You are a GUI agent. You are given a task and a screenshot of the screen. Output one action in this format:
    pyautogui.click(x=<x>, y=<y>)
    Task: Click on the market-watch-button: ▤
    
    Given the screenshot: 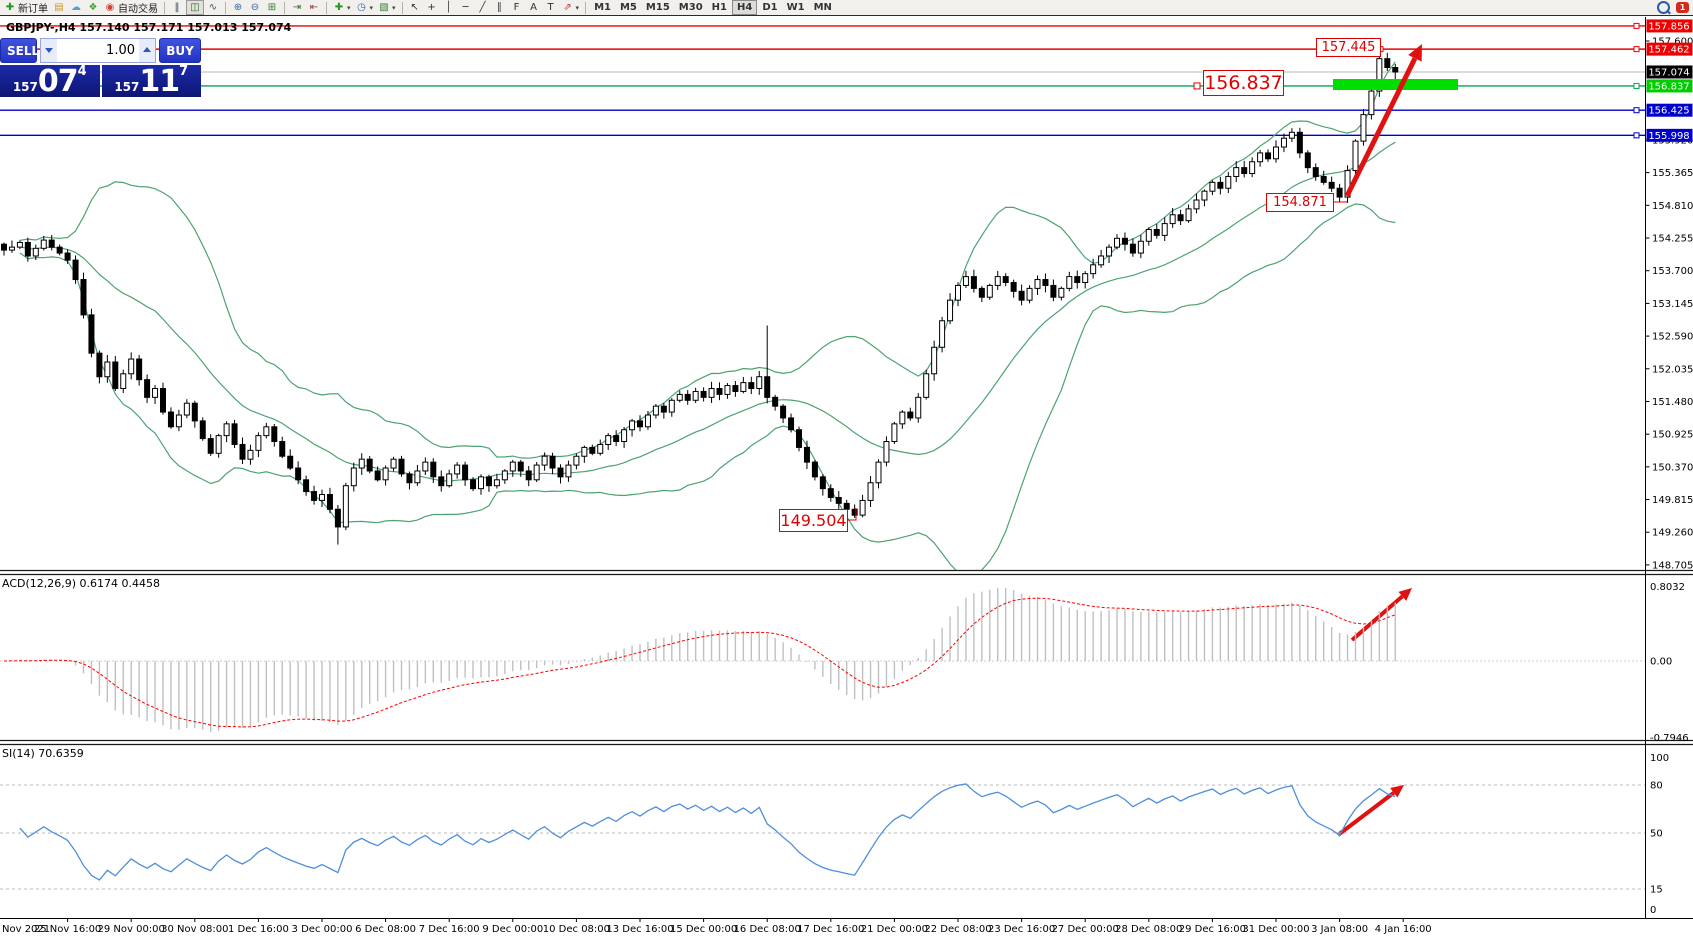 What is the action you would take?
    pyautogui.click(x=59, y=7)
    